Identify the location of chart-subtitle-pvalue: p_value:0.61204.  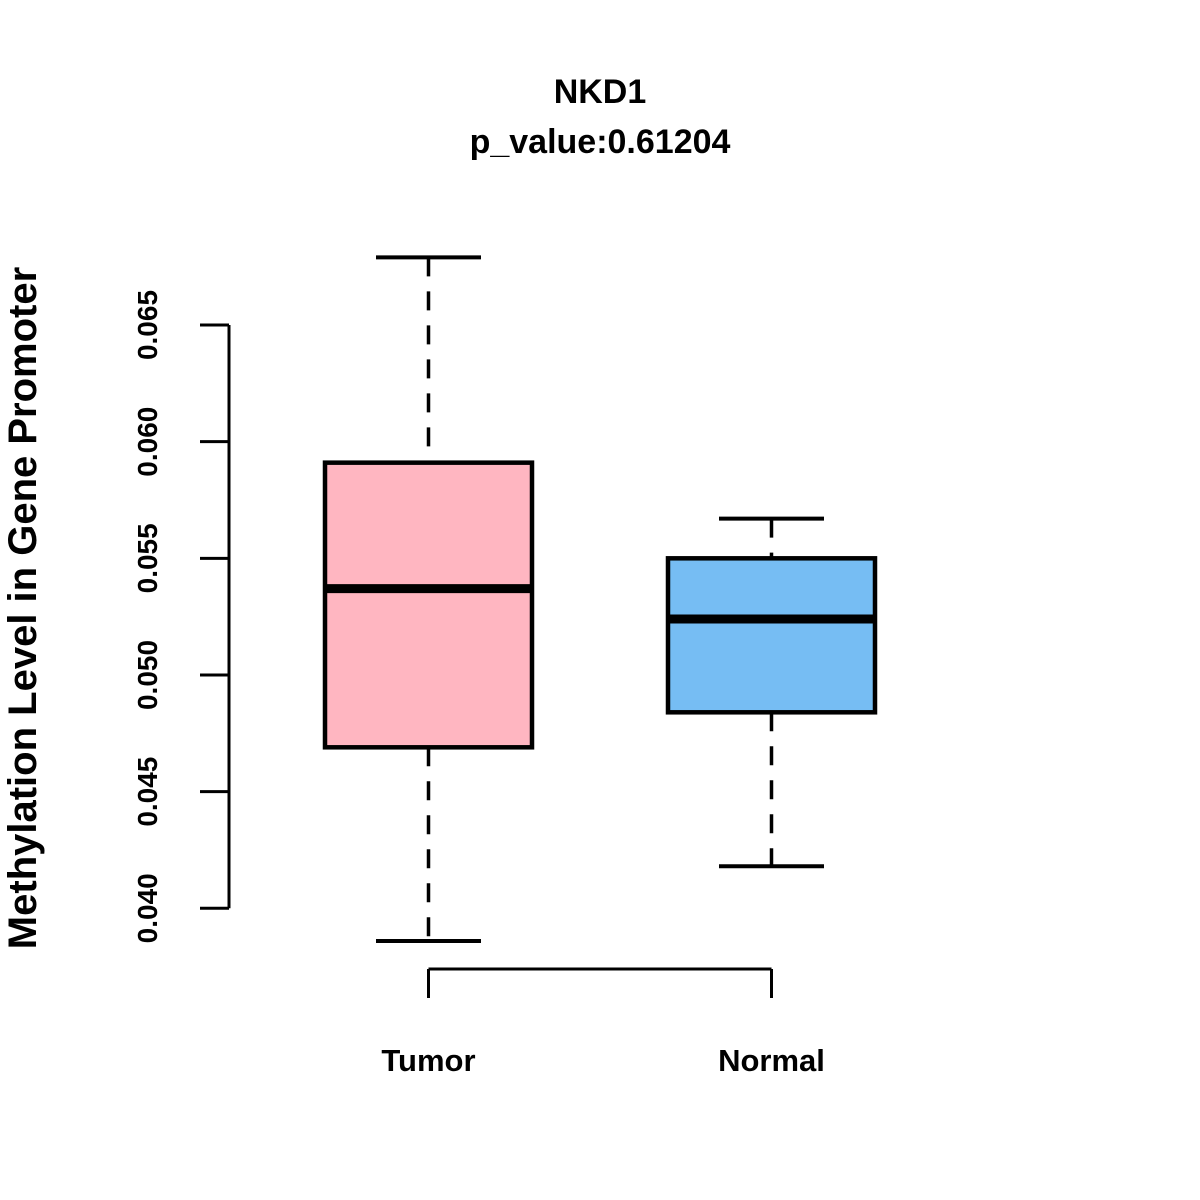
(600, 142).